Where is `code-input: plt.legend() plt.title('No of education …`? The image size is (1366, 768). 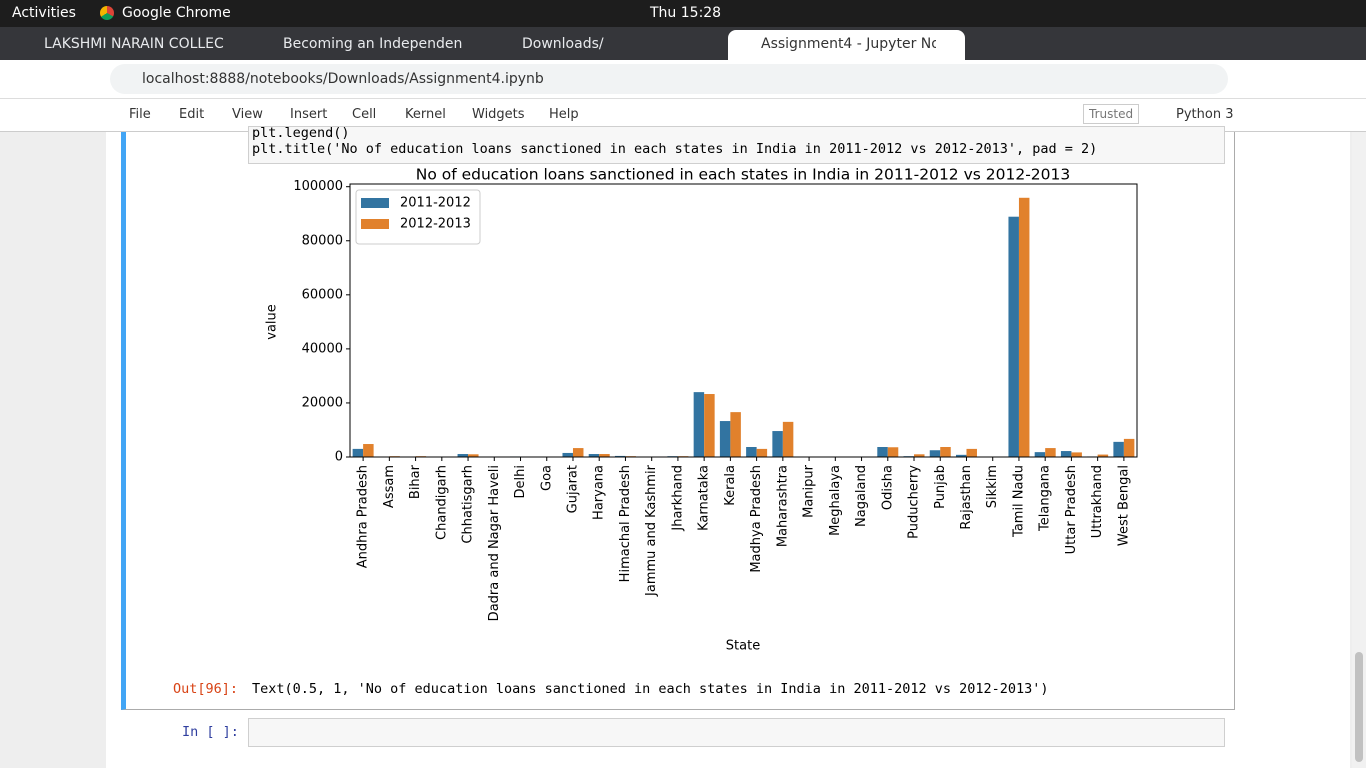 code-input: plt.legend() plt.title('No of education … is located at coordinates (736, 145).